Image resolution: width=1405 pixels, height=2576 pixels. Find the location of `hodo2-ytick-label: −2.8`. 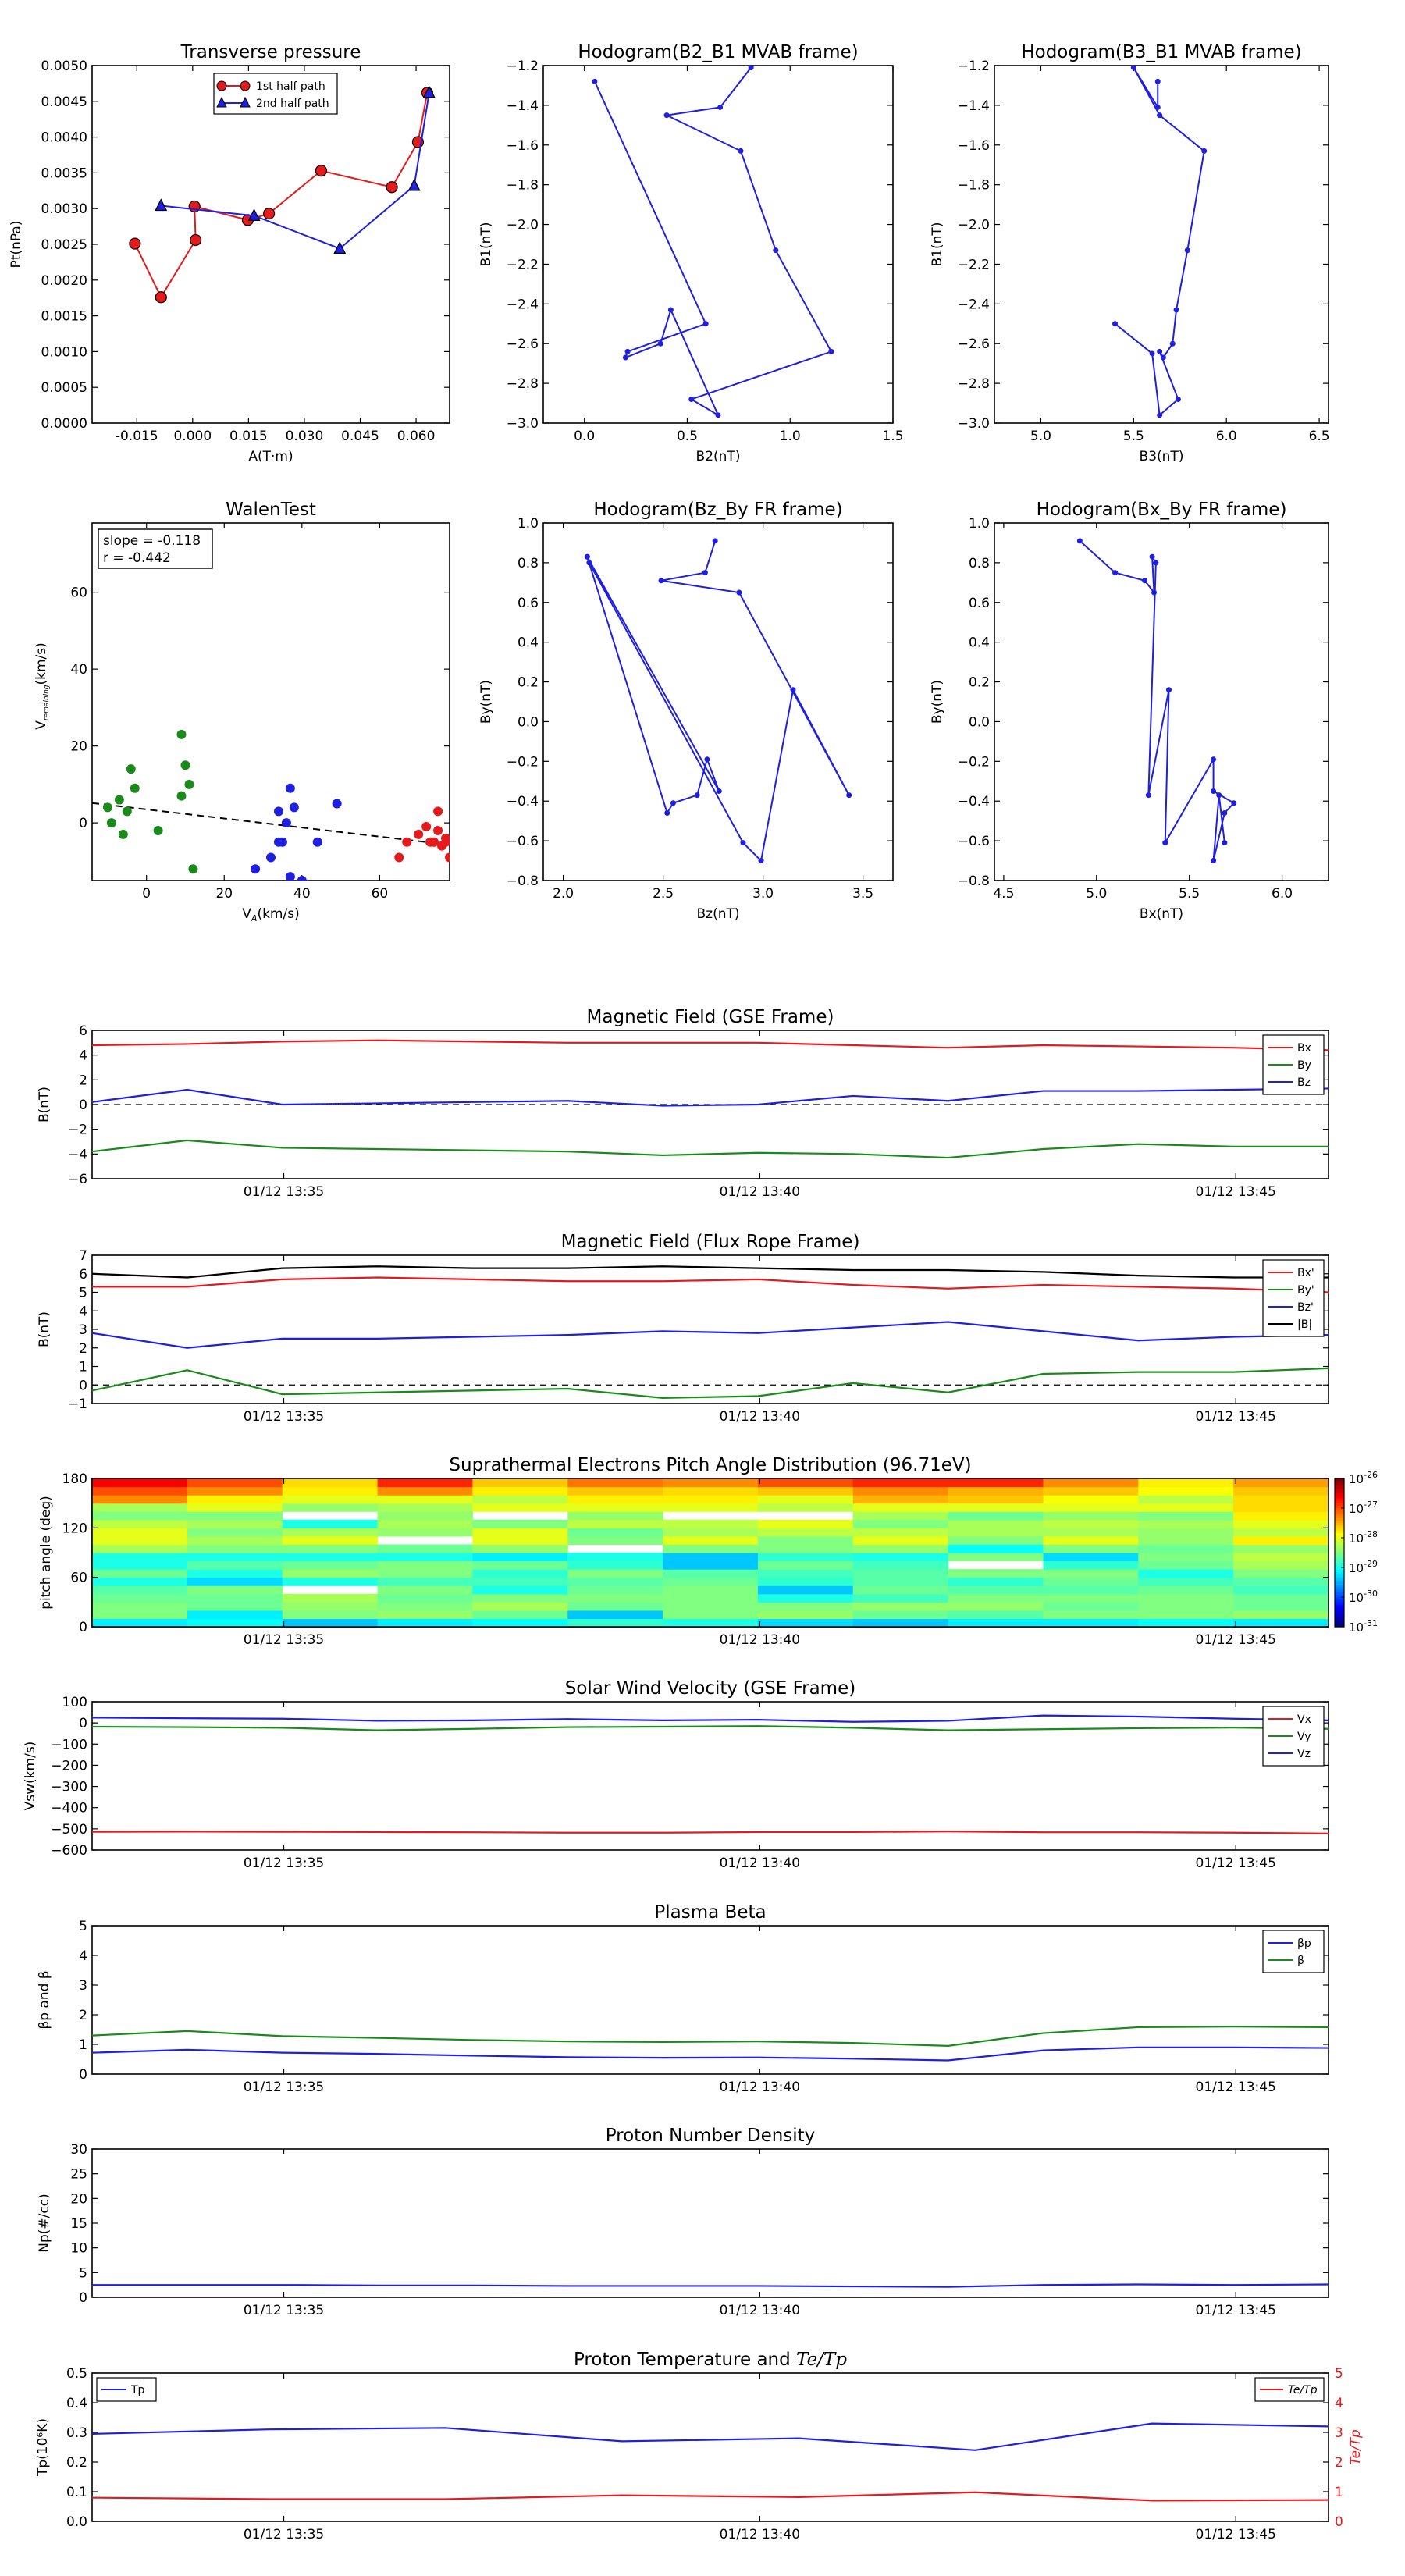

hodo2-ytick-label: −2.8 is located at coordinates (974, 384).